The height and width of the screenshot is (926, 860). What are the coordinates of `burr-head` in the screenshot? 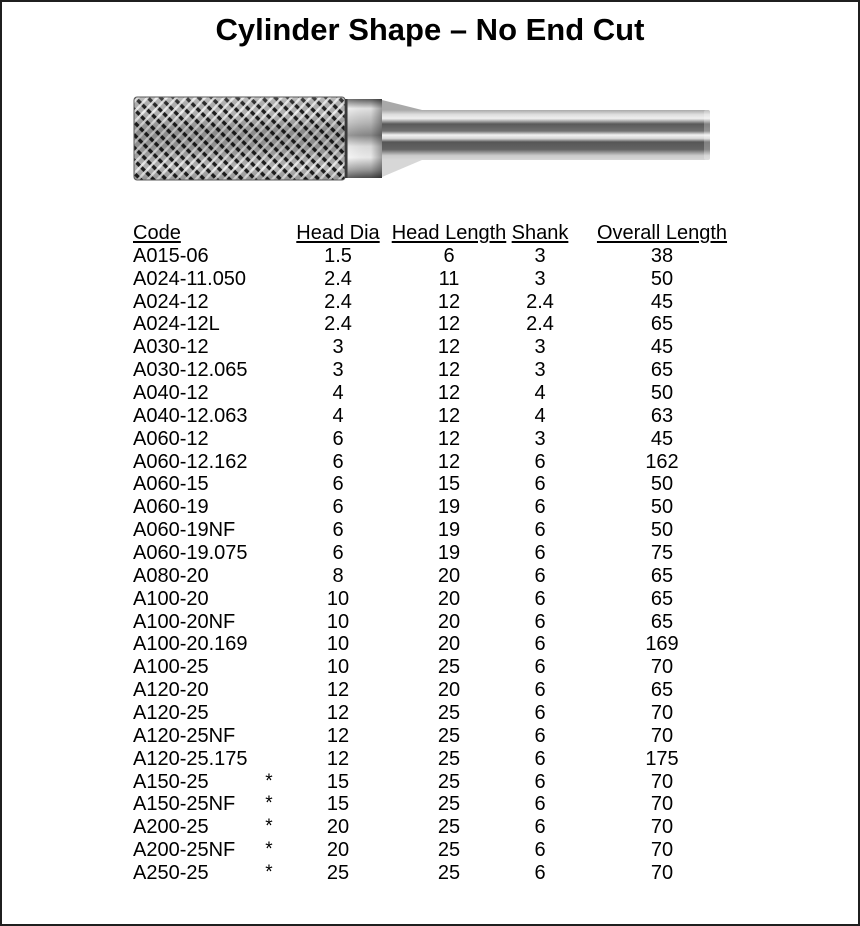 It's located at (239, 138).